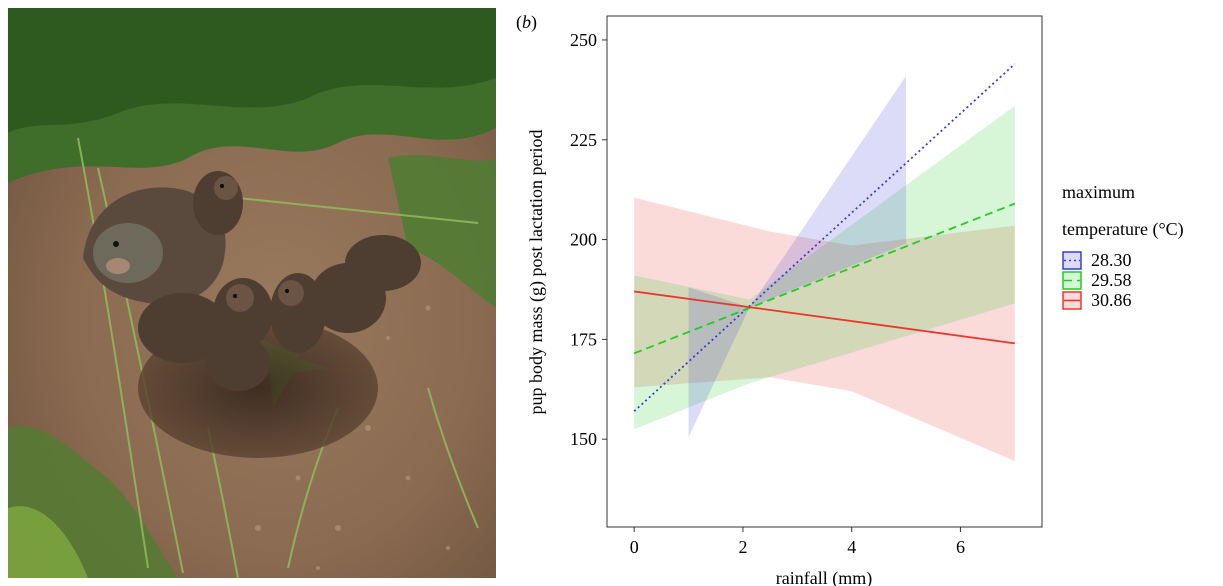 The width and height of the screenshot is (1223, 586). Describe the element at coordinates (1111, 280) in the screenshot. I see `legend-label-29-58: 29.58` at that location.